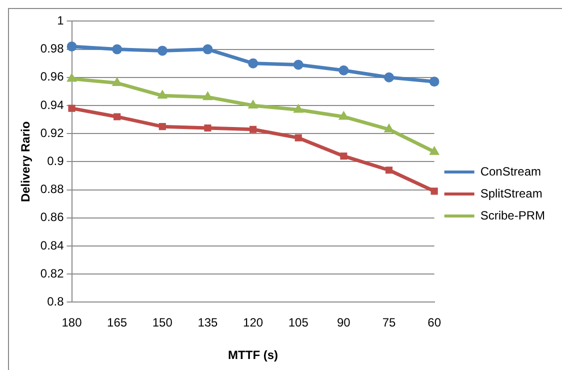  I want to click on y-tick-label: 0.88, so click(52, 189).